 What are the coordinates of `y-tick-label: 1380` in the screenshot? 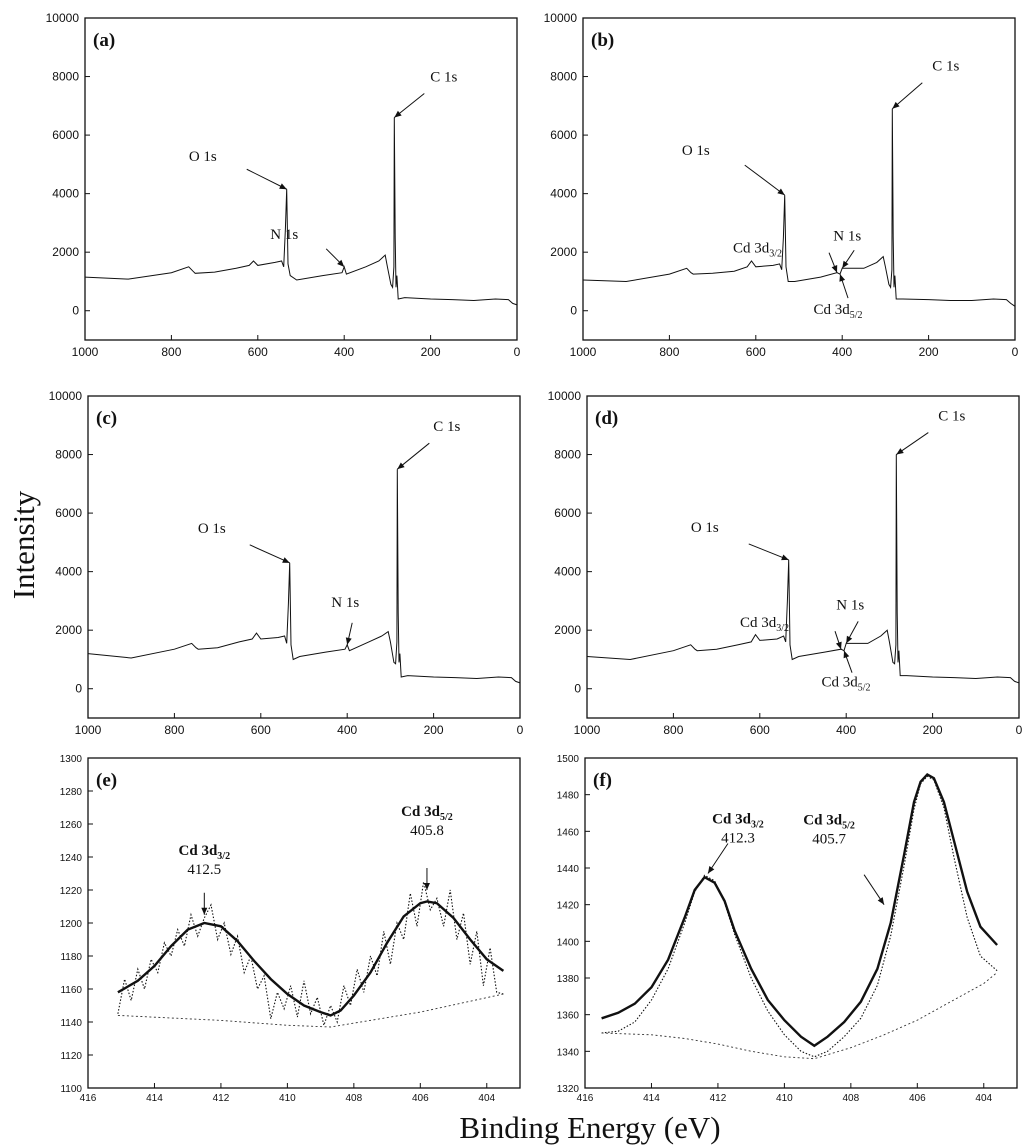 It's located at (568, 979).